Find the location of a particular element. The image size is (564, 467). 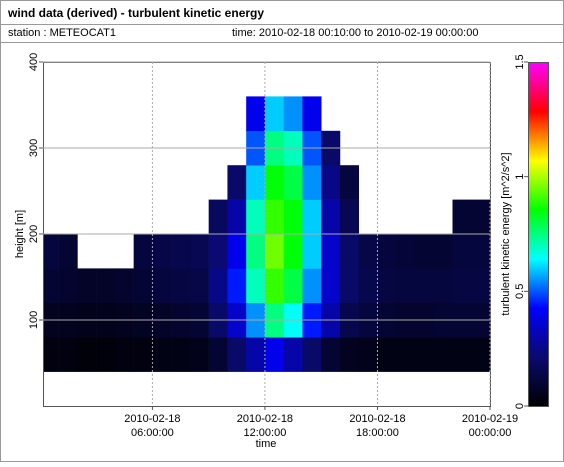

colorbar is located at coordinates (538, 234).